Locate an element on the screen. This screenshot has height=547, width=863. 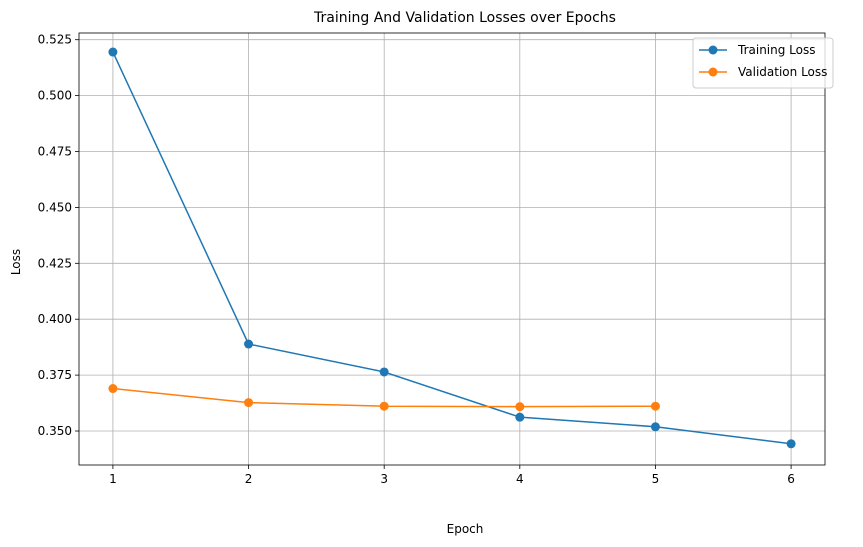
series-validation-loss is located at coordinates (384, 398).